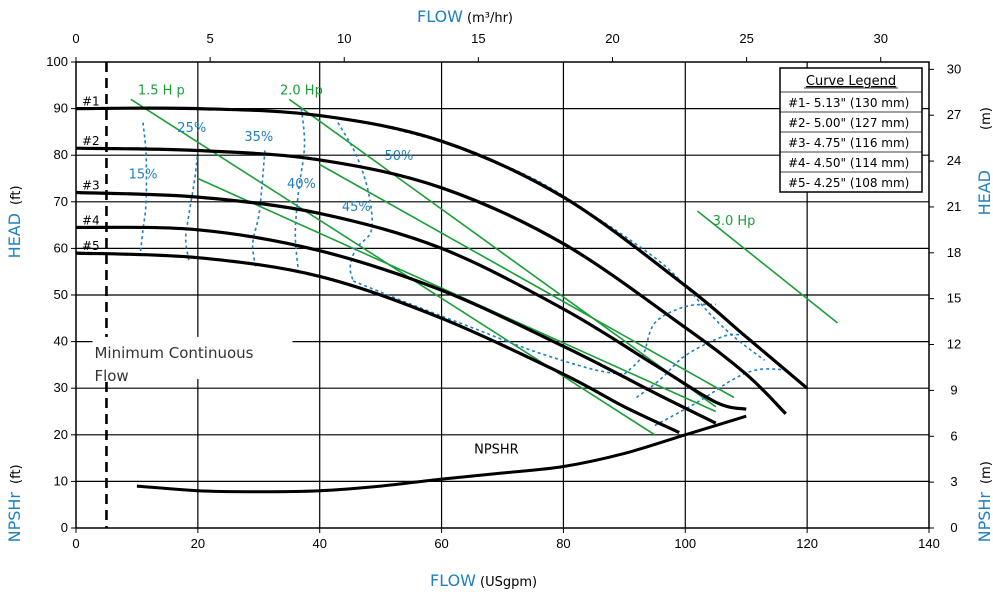 This screenshot has width=993, height=592. I want to click on y-right-tick-label: 24, so click(954, 160).